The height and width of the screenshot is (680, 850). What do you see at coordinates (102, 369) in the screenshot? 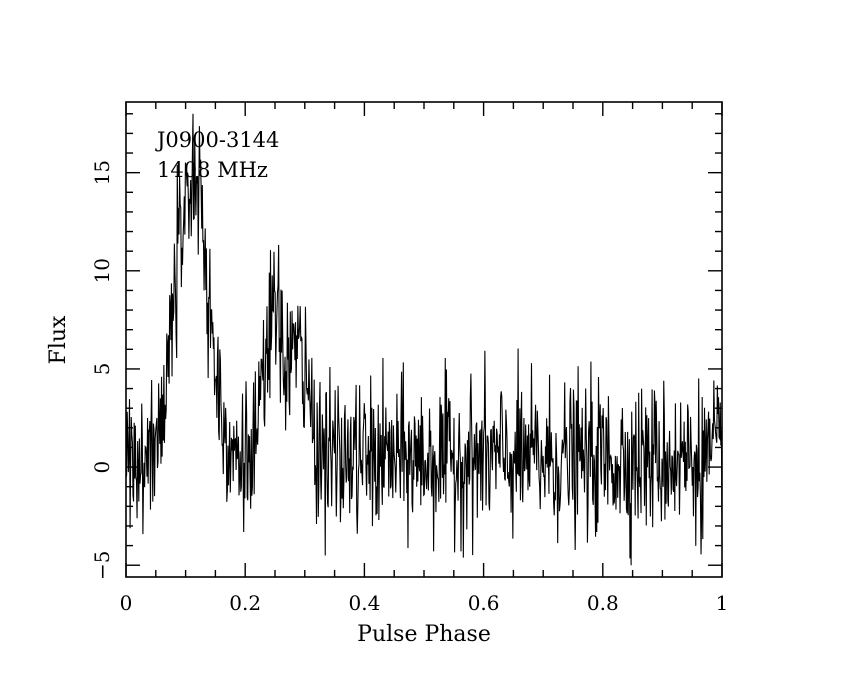
I see `y-tick-label: 5` at bounding box center [102, 369].